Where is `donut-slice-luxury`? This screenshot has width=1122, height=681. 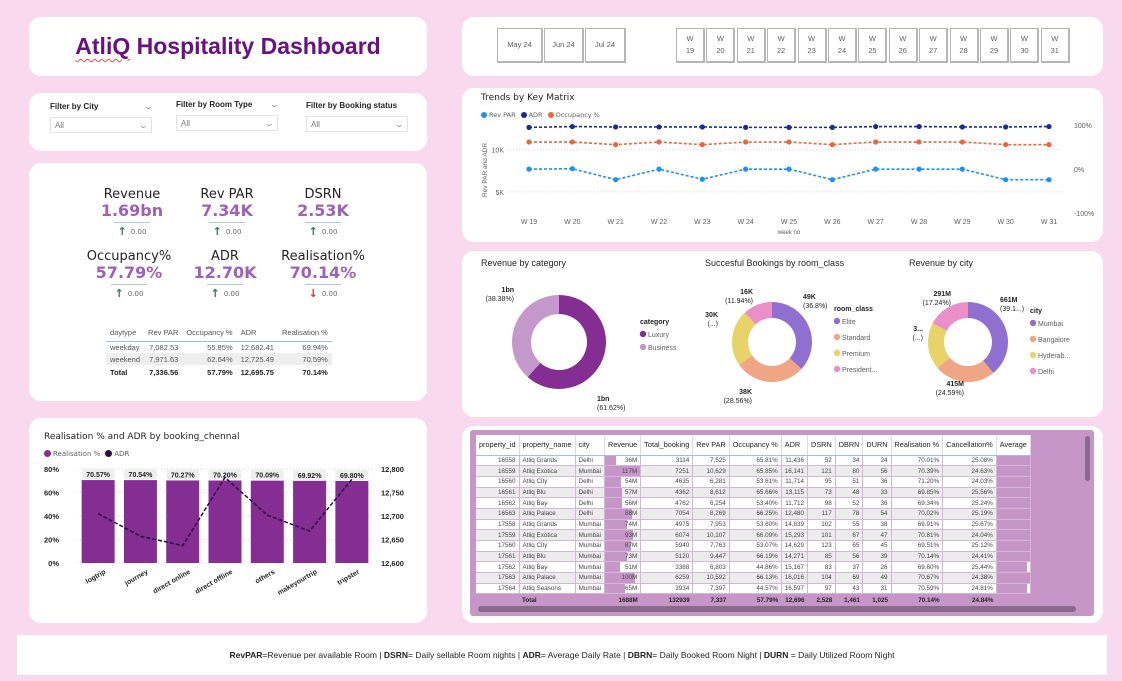 donut-slice-luxury is located at coordinates (566, 342).